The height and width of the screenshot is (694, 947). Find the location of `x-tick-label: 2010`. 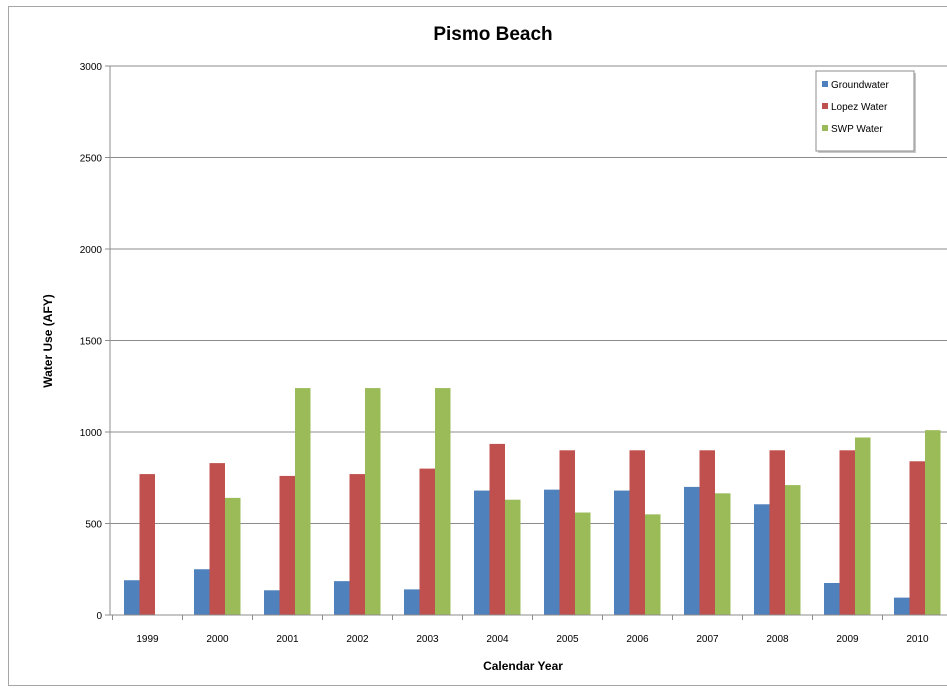

x-tick-label: 2010 is located at coordinates (917, 639).